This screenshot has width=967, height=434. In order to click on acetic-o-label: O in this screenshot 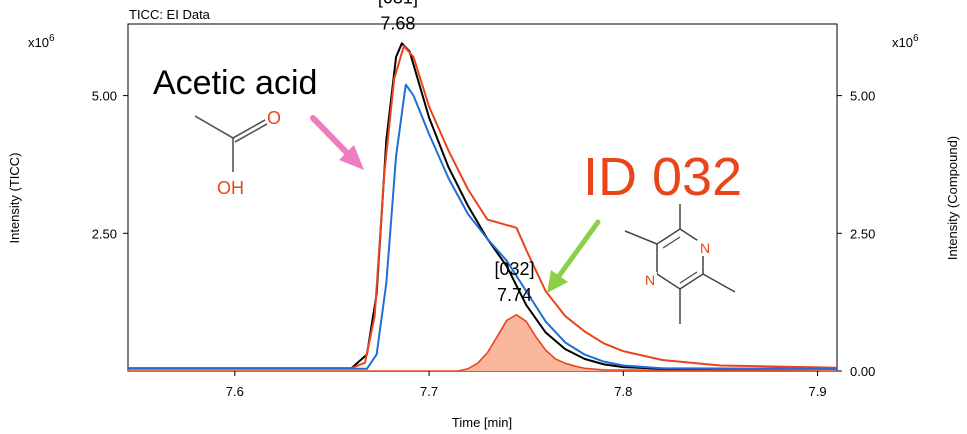, I will do `click(274, 118)`.